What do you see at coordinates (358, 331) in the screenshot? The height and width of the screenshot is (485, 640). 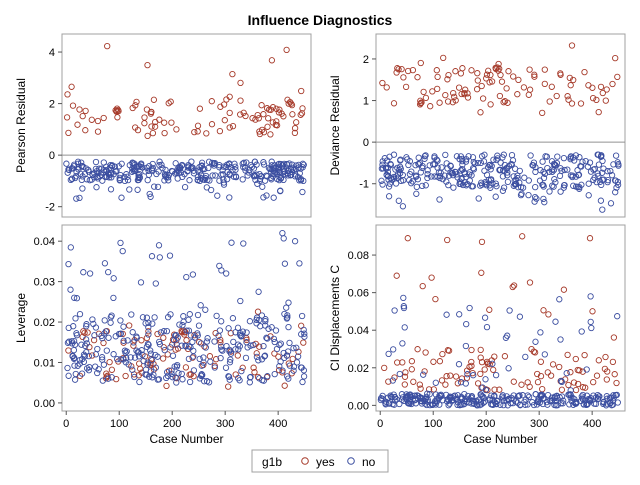 I see `y-tick-label: 0.04` at bounding box center [358, 331].